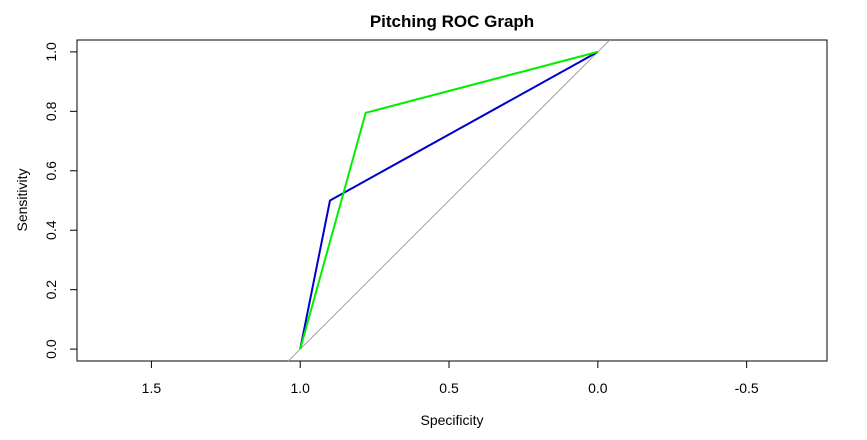 The height and width of the screenshot is (440, 867). Describe the element at coordinates (450, 378) in the screenshot. I see `x-axis: 1.5 1.0 0.5 0.0 -0.5` at that location.